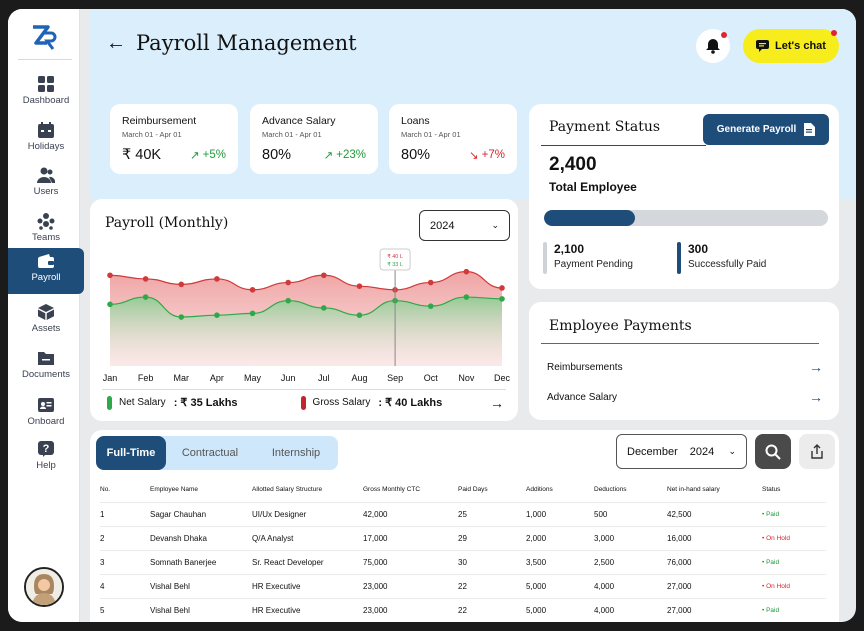 This screenshot has height=631, width=864. I want to click on employee-payments-title: Employee Payments, so click(620, 326).